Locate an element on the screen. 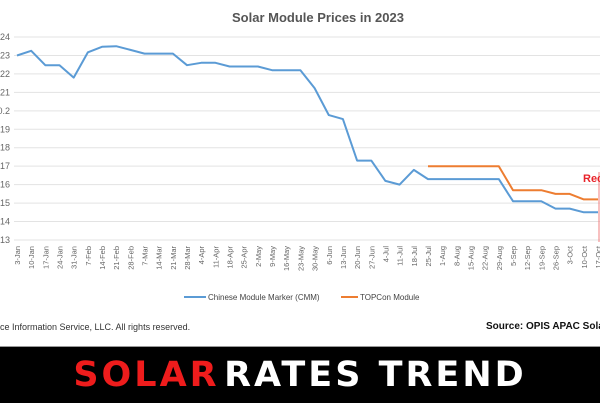 The width and height of the screenshot is (600, 403). y-tick-label: 0.23 is located at coordinates (5, 55).